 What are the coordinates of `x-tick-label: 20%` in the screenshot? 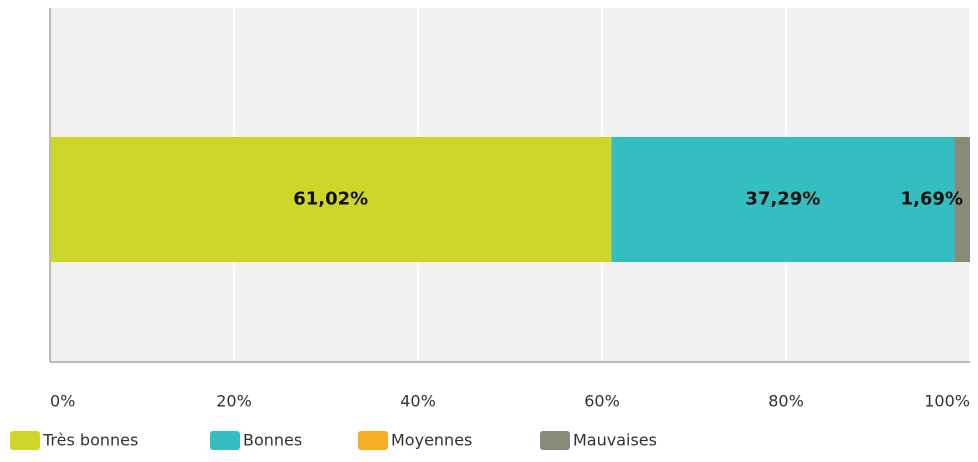 It's located at (234, 401).